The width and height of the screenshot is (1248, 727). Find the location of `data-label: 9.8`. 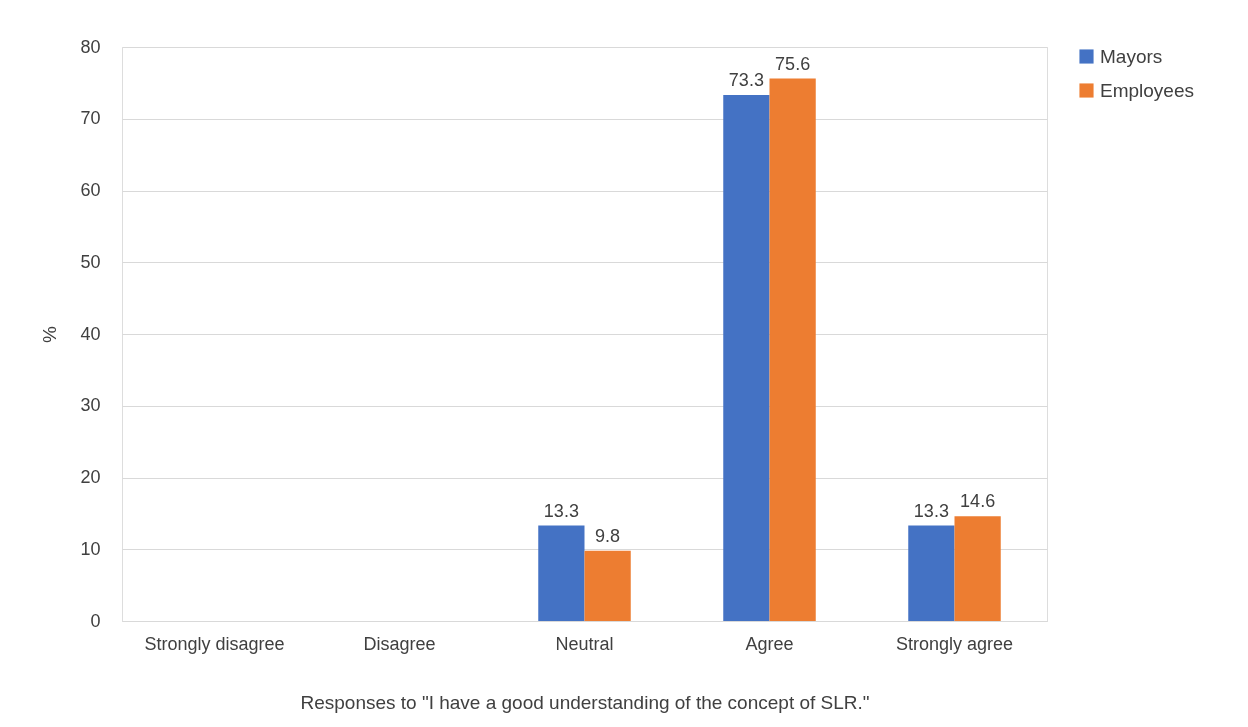

data-label: 9.8 is located at coordinates (608, 535).